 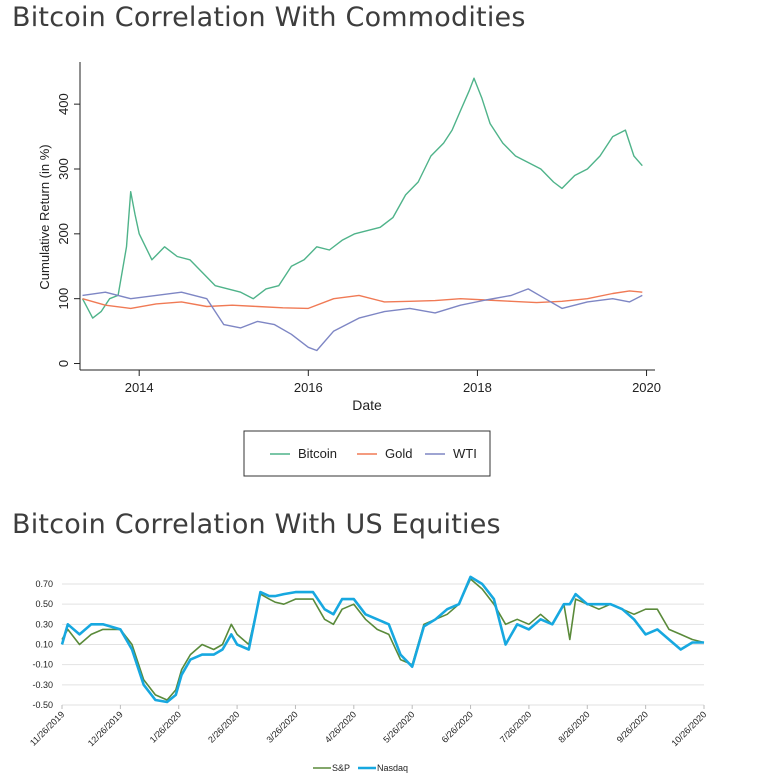 What do you see at coordinates (256, 524) in the screenshot?
I see `equities-section-title: Bitcoin Correlation With US Equities` at bounding box center [256, 524].